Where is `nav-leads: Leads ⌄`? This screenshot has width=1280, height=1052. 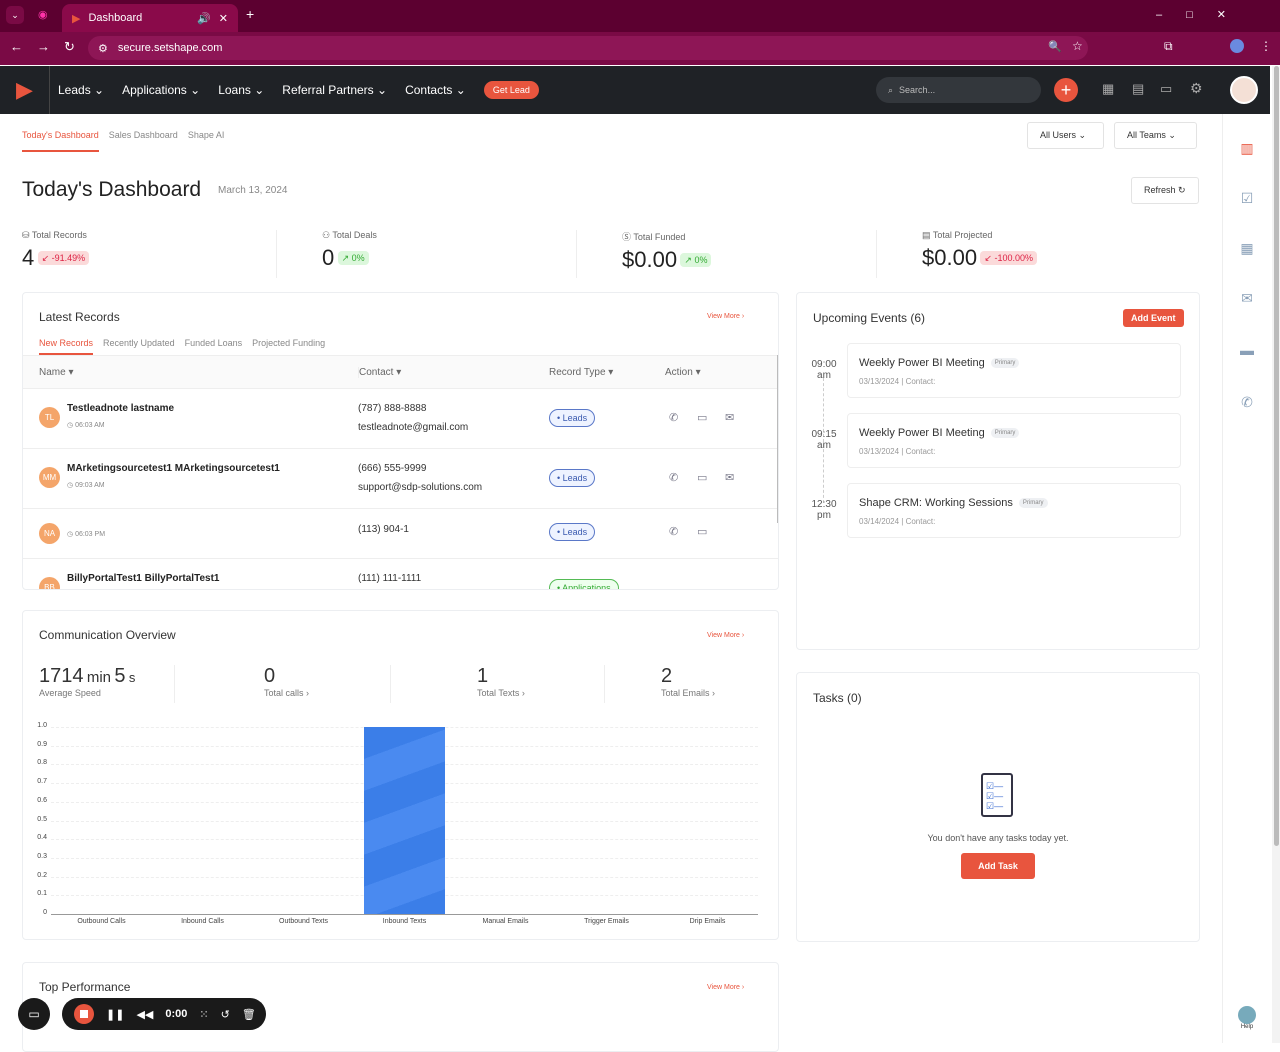 nav-leads: Leads ⌄ is located at coordinates (81, 90).